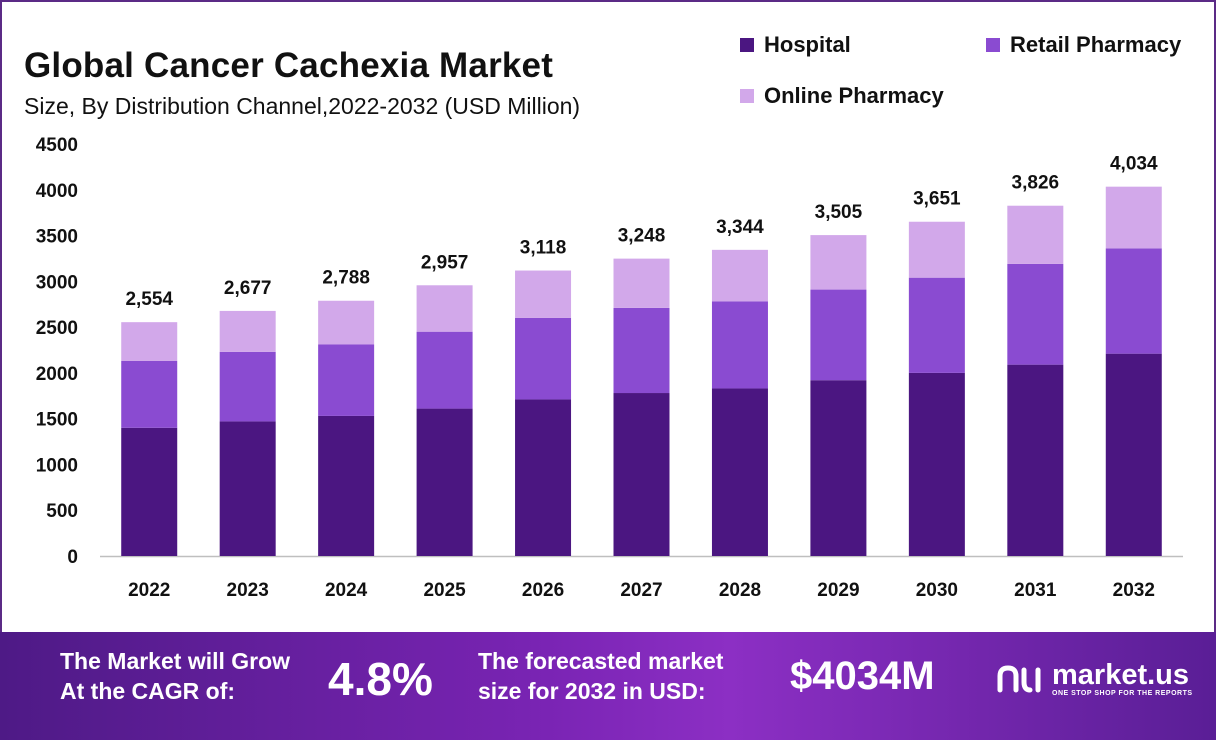  Describe the element at coordinates (740, 590) in the screenshot. I see `x-tick-label: 2028` at that location.